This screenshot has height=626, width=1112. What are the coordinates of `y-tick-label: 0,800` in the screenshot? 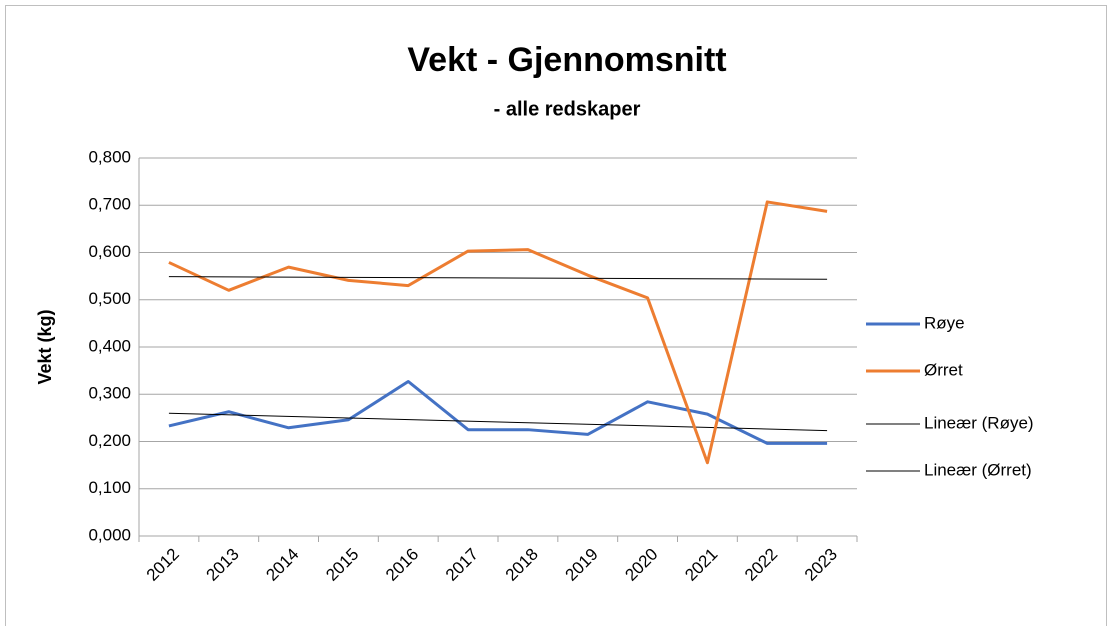 It's located at (109, 156).